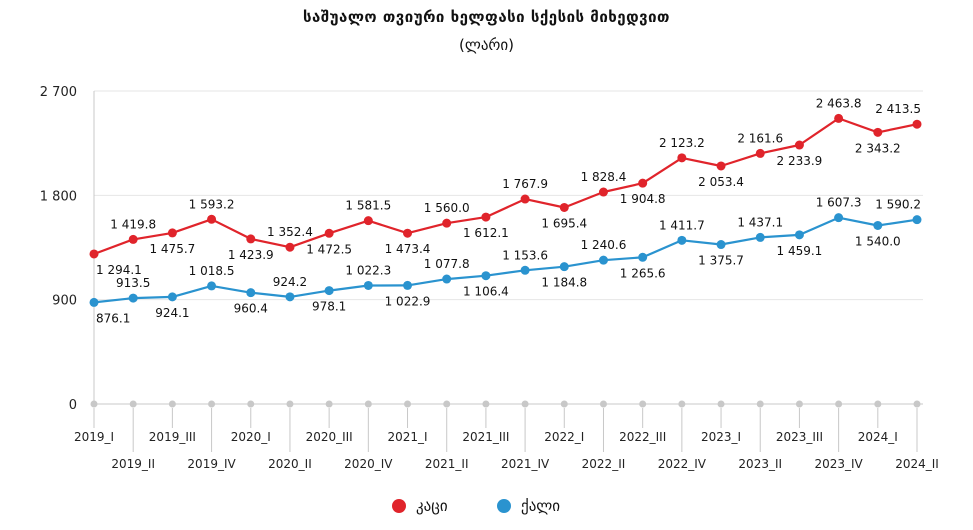 The width and height of the screenshot is (973, 530). Describe the element at coordinates (251, 437) in the screenshot. I see `x-tick-label: 2020_I` at that location.